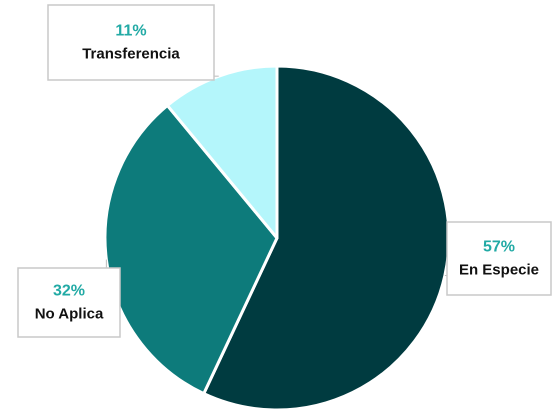  Describe the element at coordinates (499, 247) in the screenshot. I see `value-label: 57%` at that location.